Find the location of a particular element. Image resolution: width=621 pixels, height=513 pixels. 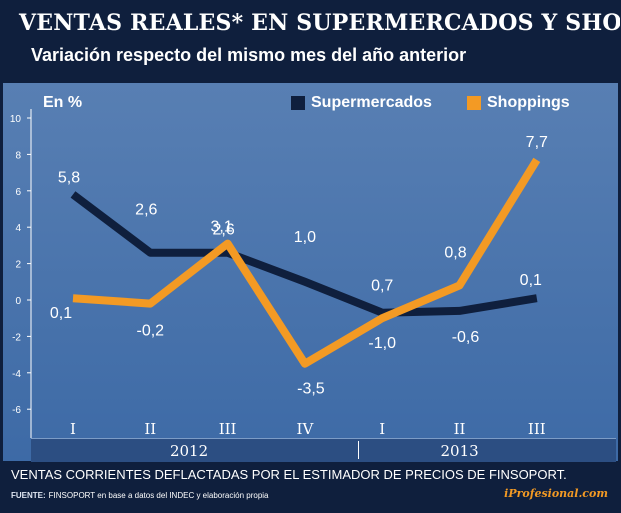

y-tick-label: -4 is located at coordinates (16, 374).